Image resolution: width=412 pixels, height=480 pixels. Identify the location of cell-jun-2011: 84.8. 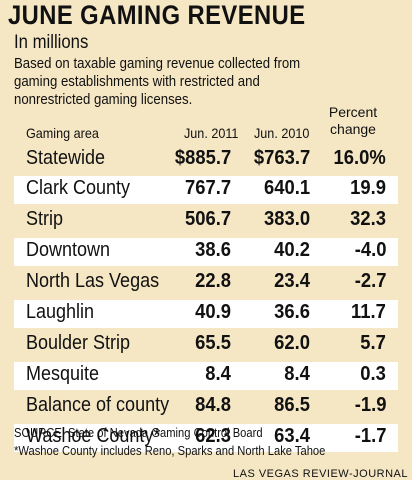
(213, 405).